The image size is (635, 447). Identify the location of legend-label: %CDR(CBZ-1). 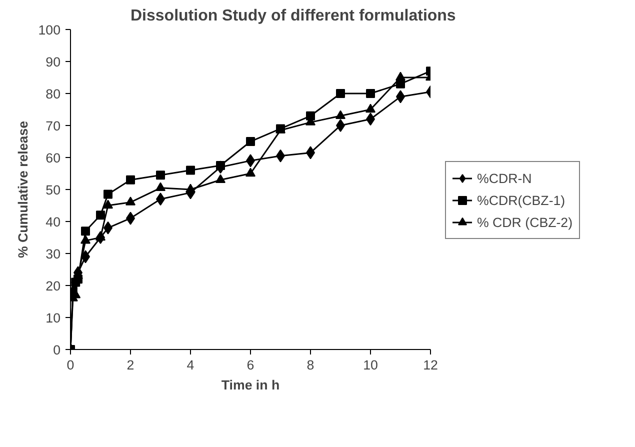
(521, 200).